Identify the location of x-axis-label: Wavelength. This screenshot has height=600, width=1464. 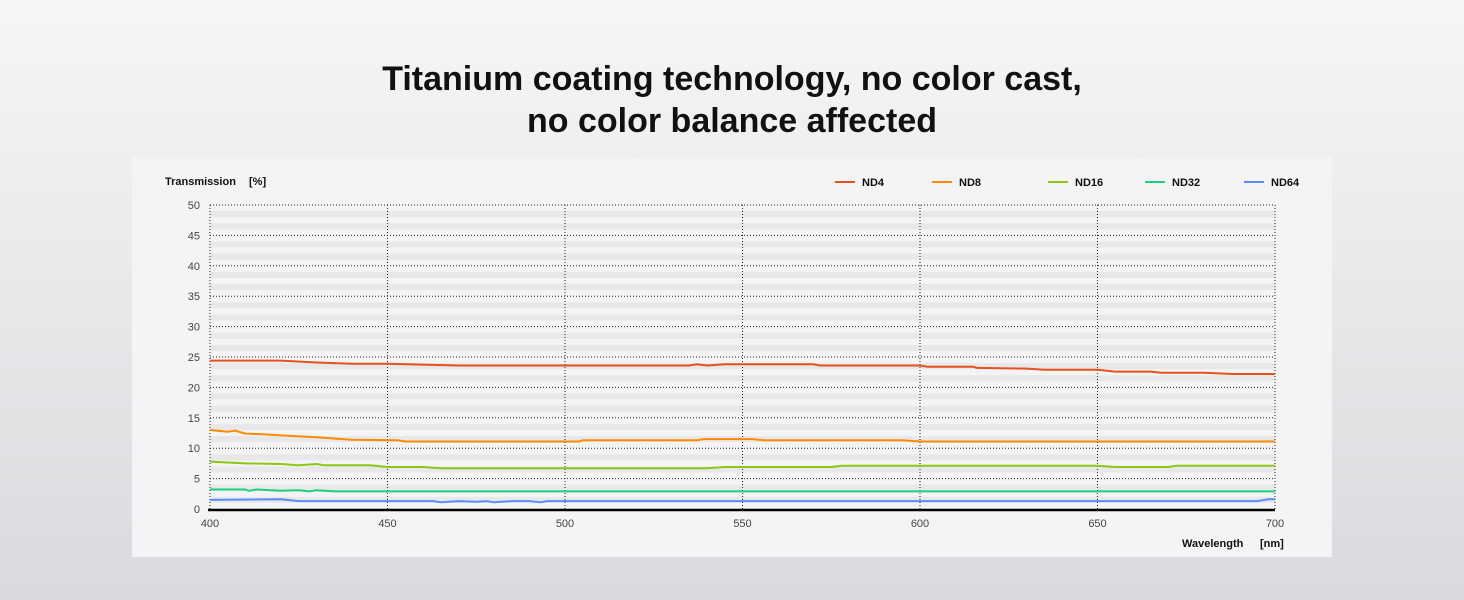
(1213, 544).